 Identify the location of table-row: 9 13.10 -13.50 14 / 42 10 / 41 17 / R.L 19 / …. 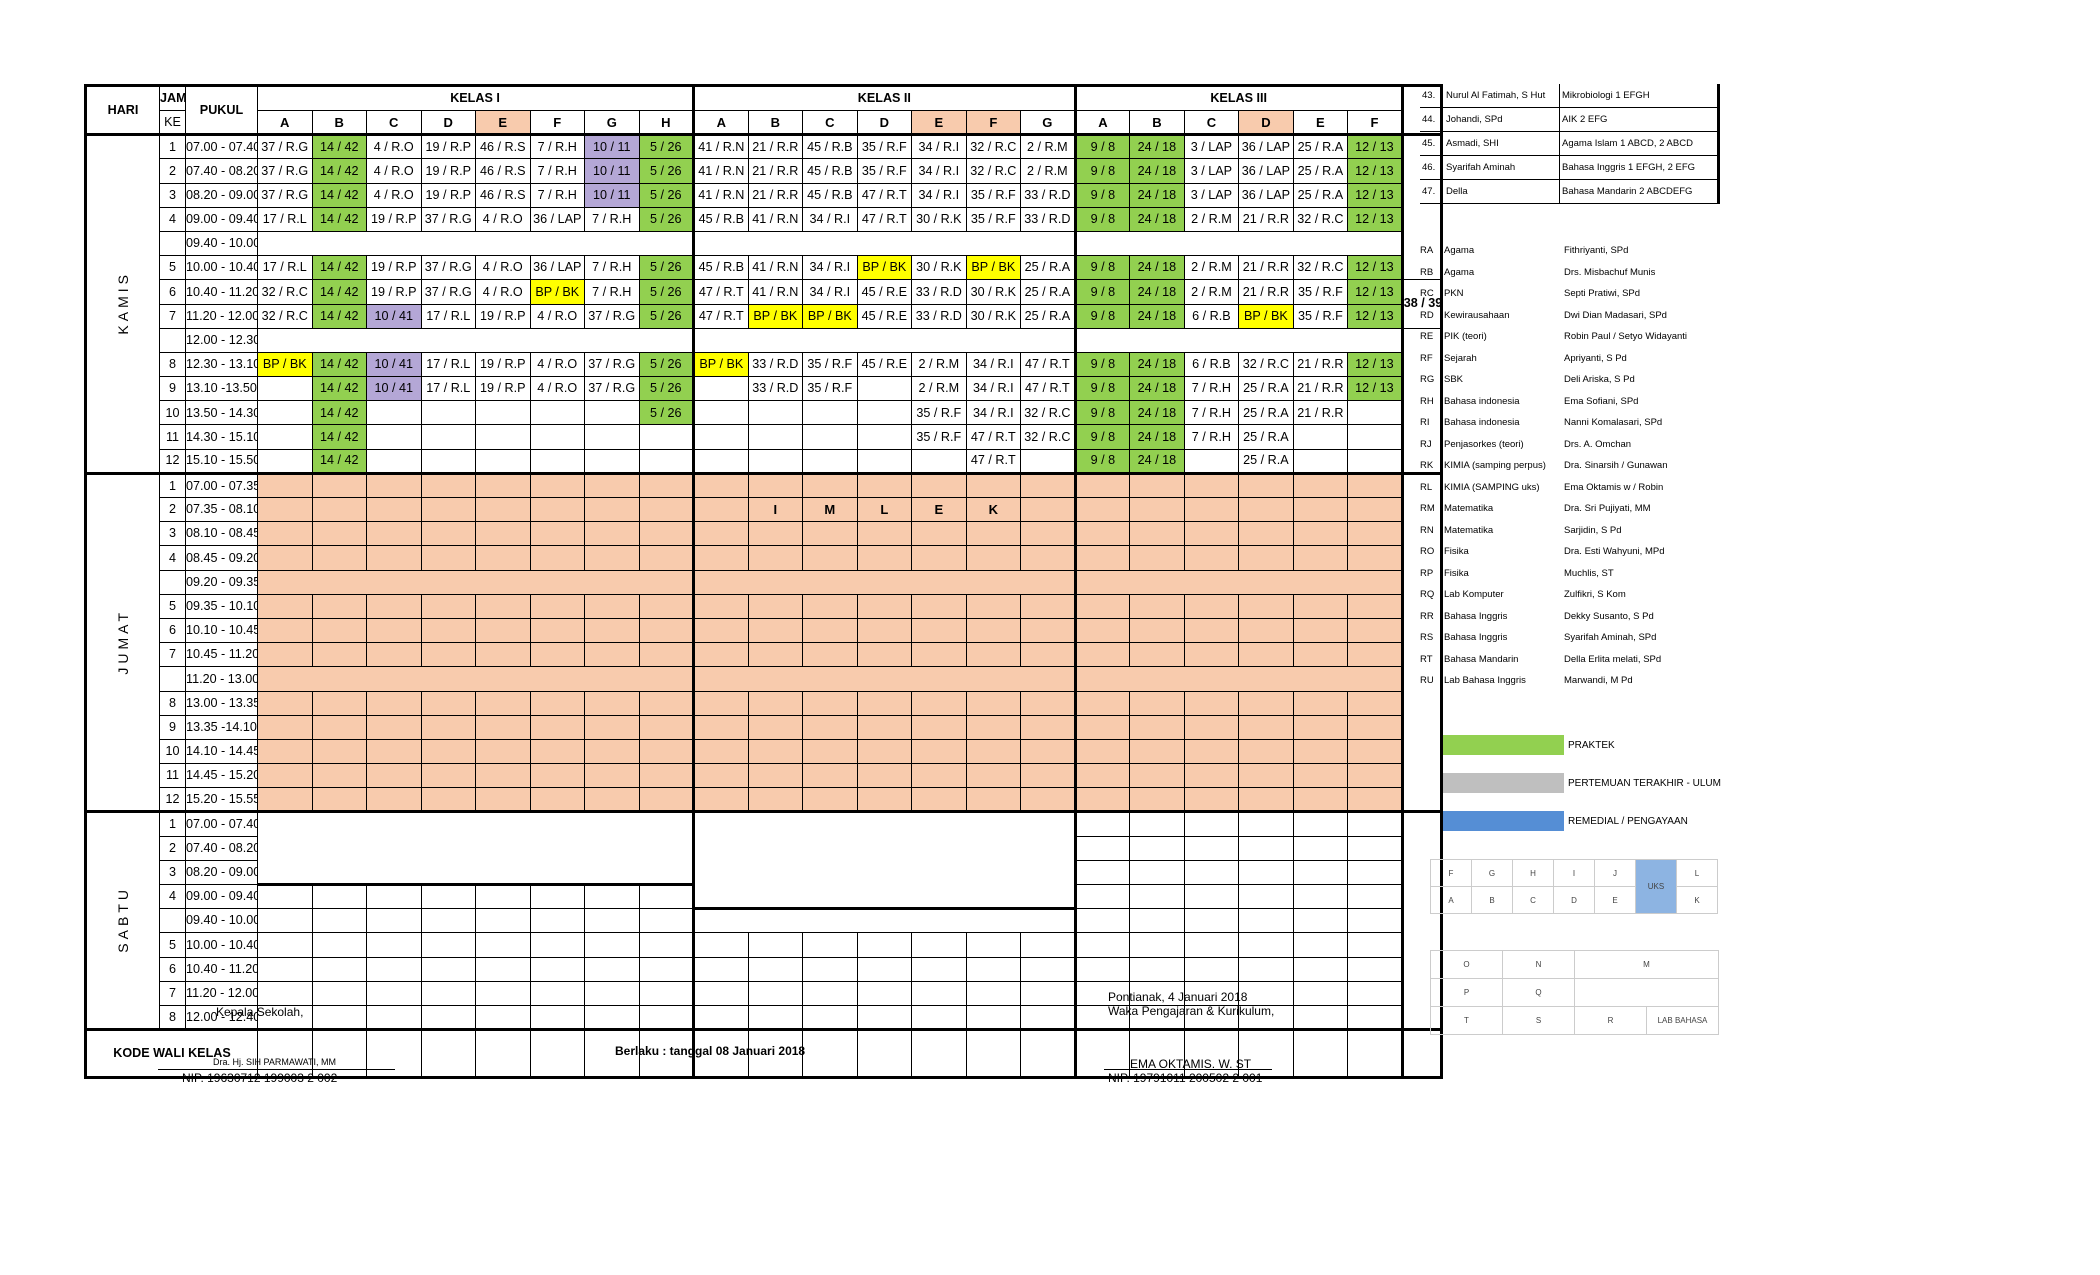
(764, 389).